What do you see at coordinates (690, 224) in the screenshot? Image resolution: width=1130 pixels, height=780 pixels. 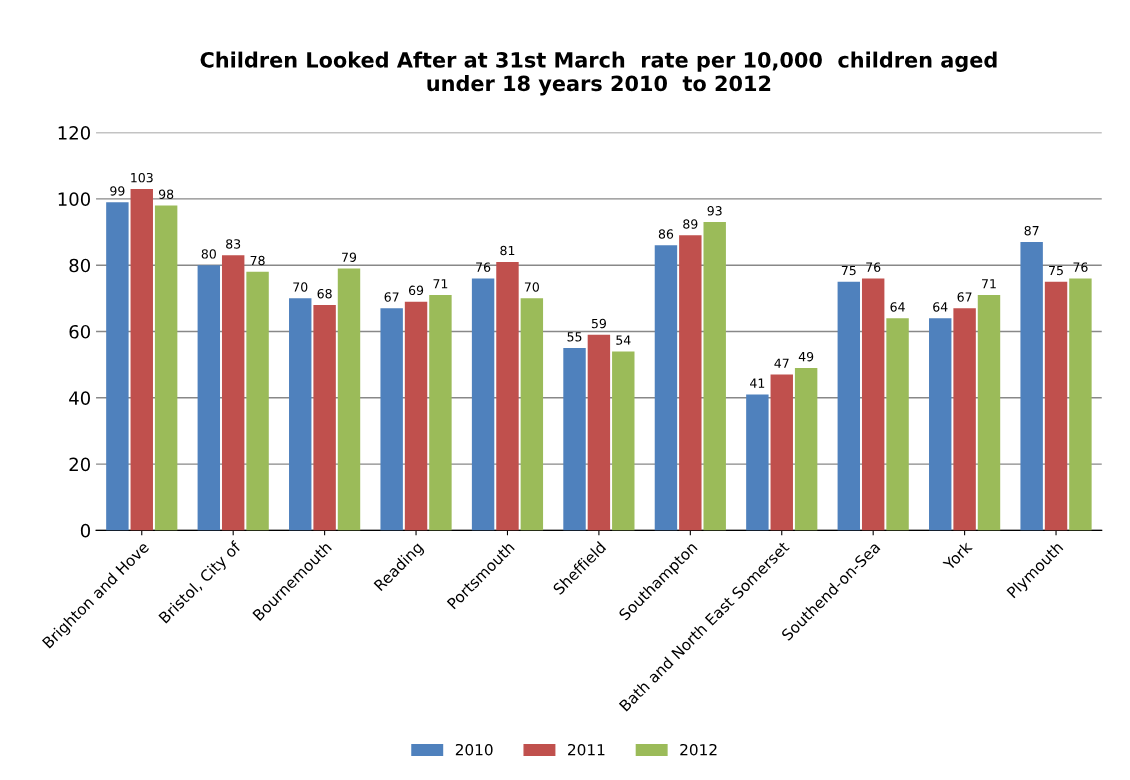 I see `data-label: 89` at bounding box center [690, 224].